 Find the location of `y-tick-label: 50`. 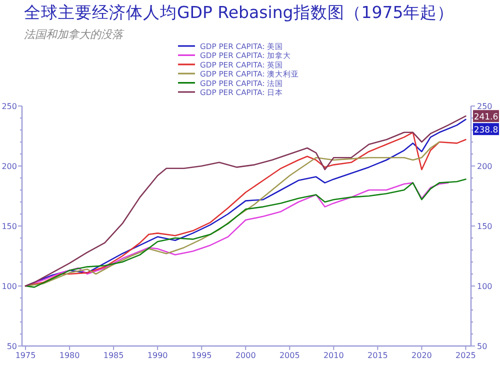

y-tick-label: 50 is located at coordinates (11, 346).